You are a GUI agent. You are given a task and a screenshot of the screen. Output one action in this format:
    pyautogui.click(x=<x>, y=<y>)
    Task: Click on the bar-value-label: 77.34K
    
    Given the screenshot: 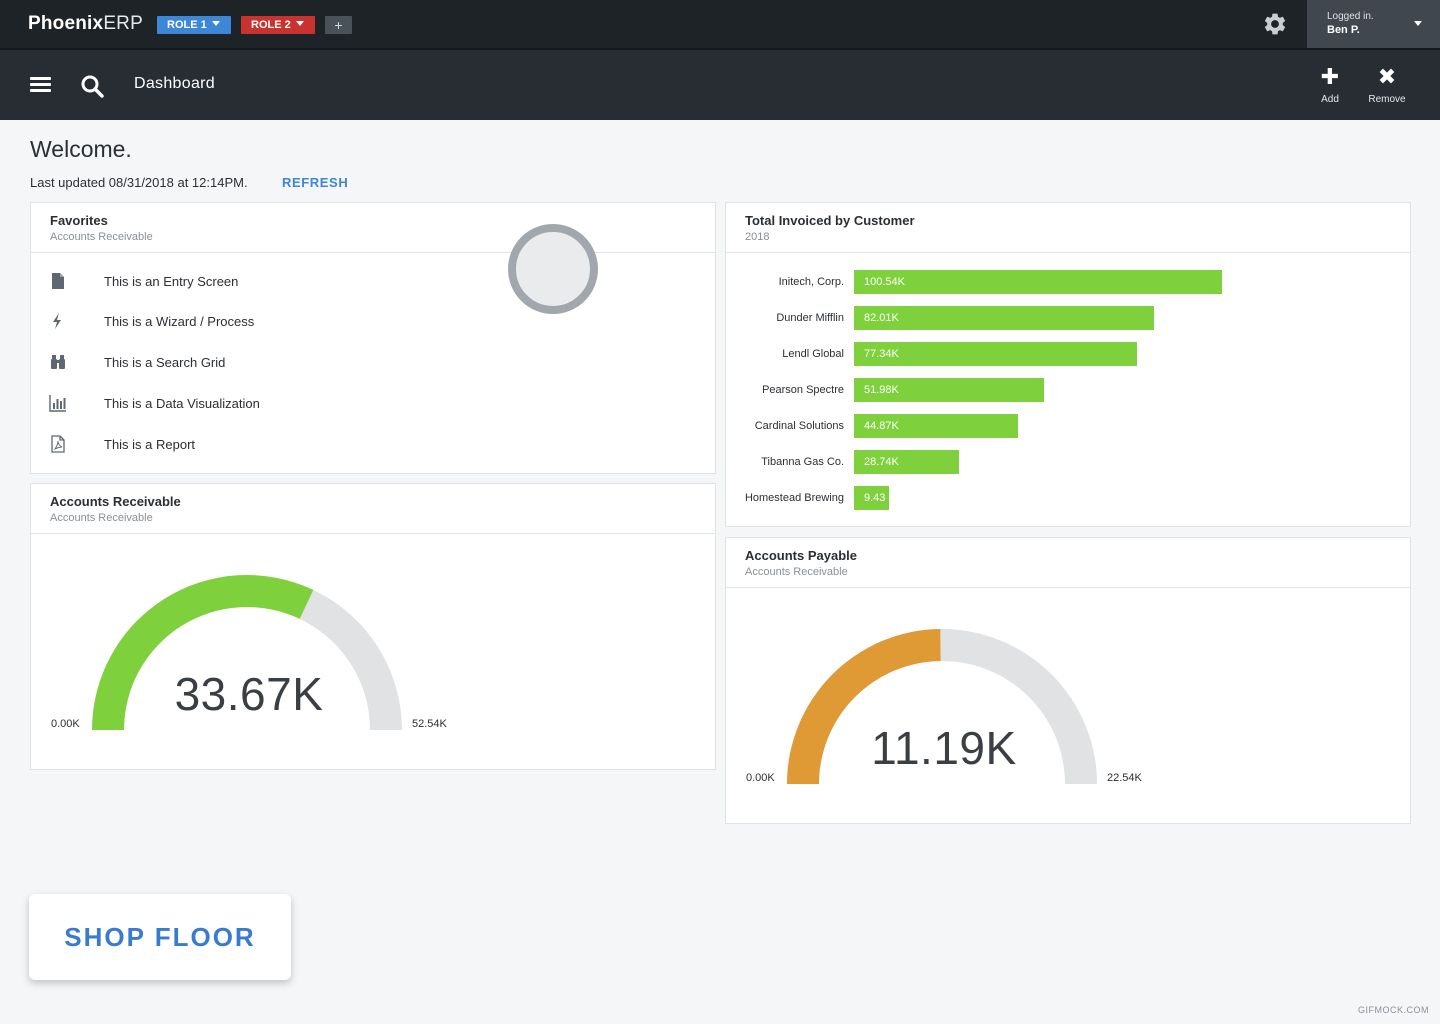 What is the action you would take?
    pyautogui.click(x=881, y=354)
    